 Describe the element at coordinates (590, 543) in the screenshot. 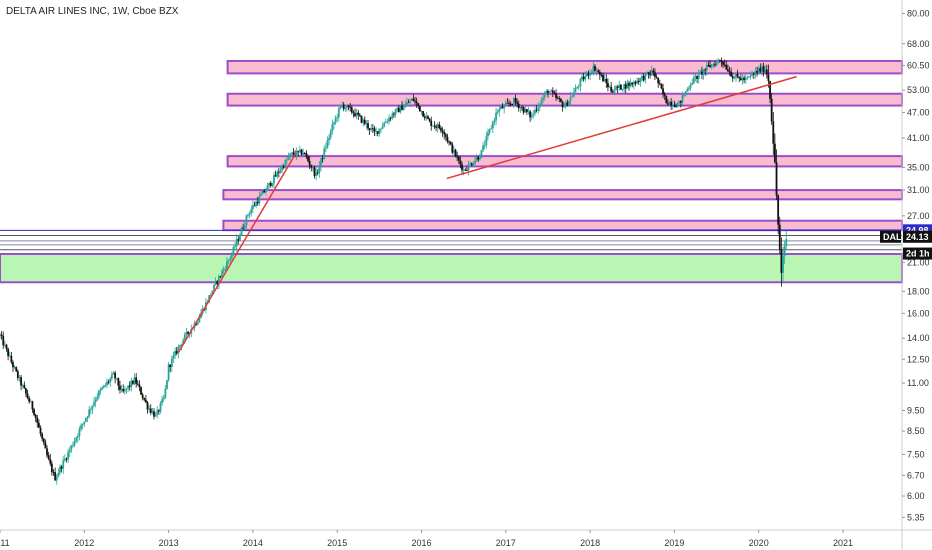

I see `x-tick-label-7: 2018` at that location.